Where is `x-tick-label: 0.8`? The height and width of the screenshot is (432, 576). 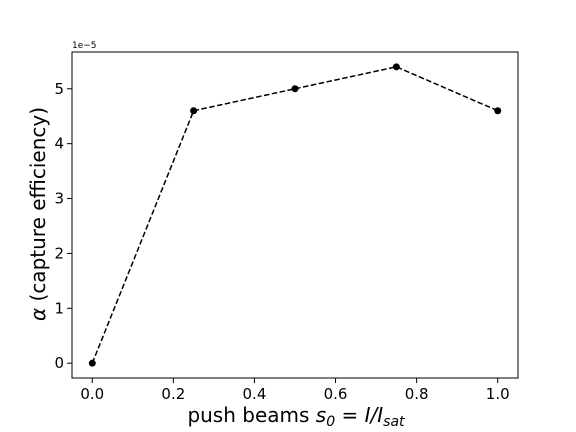
x-tick-label: 0.8 is located at coordinates (417, 394).